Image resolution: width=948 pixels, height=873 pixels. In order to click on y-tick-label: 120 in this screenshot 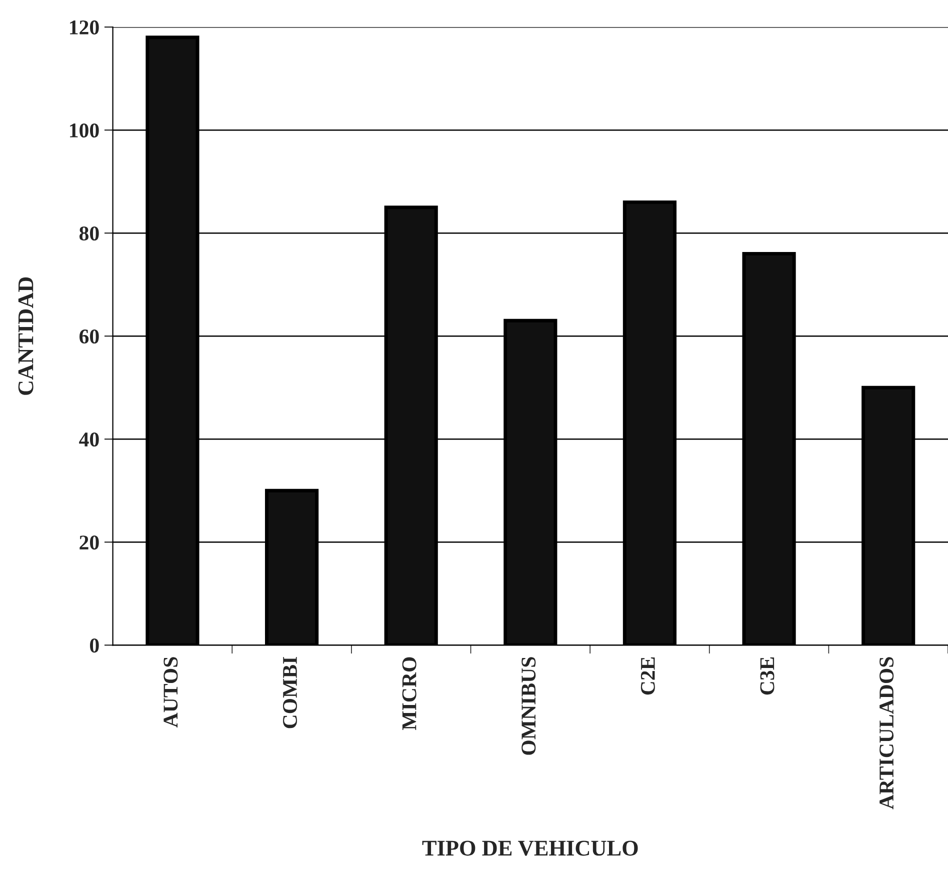, I will do `click(84, 27)`.